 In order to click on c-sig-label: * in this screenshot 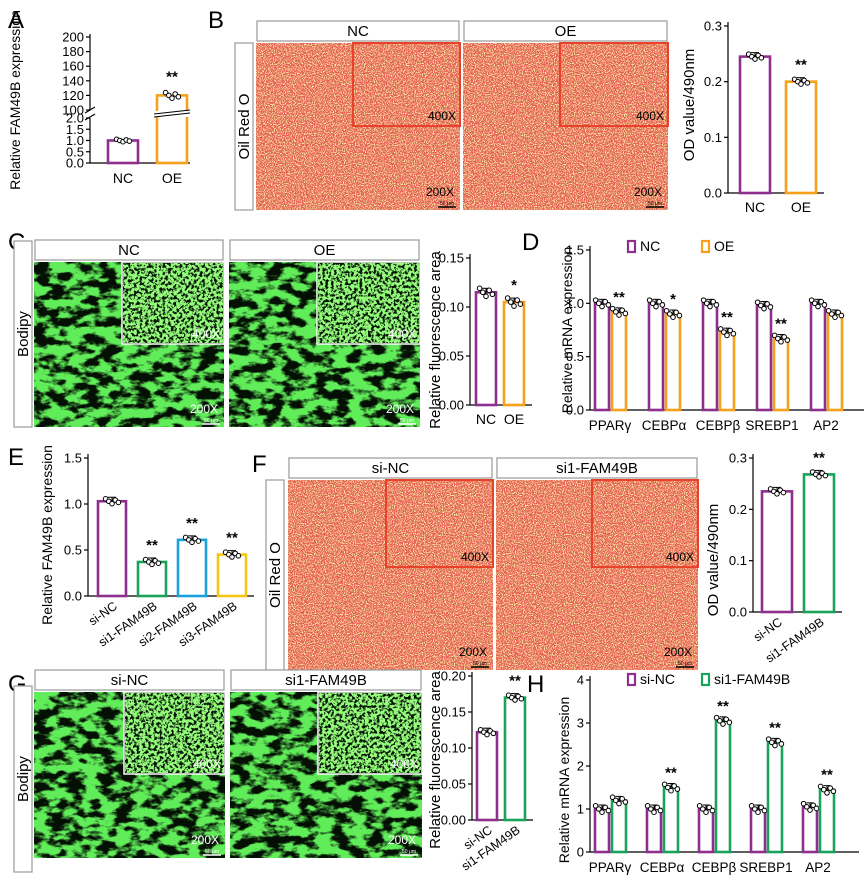, I will do `click(514, 285)`.